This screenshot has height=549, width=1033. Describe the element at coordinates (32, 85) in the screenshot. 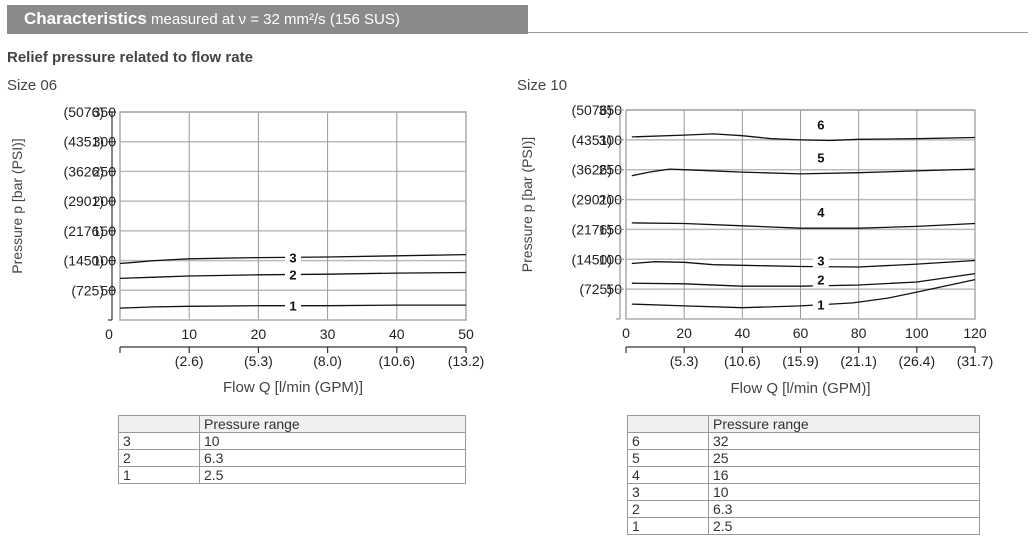

I see `size-06-label: Size 06` at that location.